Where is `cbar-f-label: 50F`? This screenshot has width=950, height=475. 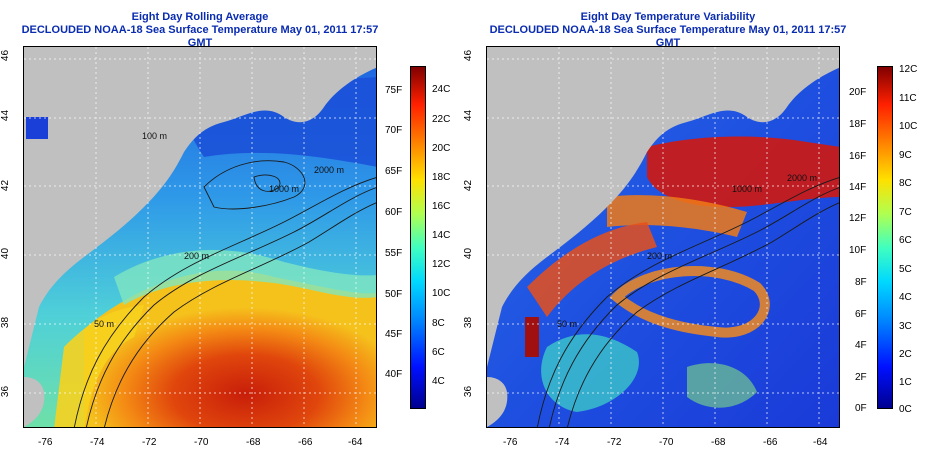
cbar-f-label: 50F is located at coordinates (394, 294).